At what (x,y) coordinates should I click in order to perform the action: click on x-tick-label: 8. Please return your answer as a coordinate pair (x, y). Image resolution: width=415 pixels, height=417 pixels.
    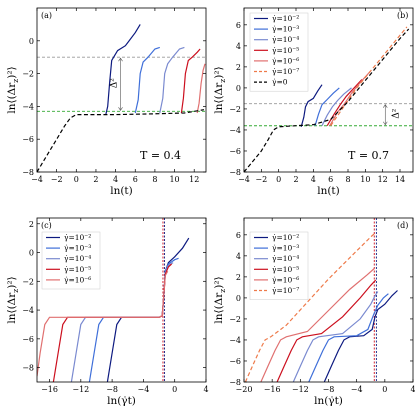
    Looking at the image, I should click on (154, 179).